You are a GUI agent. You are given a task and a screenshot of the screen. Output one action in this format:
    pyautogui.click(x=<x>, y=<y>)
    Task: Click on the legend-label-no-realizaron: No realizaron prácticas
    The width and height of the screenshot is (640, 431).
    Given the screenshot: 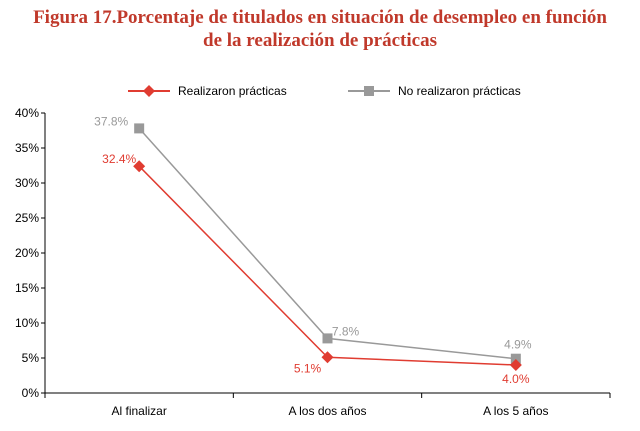 What is the action you would take?
    pyautogui.click(x=459, y=91)
    